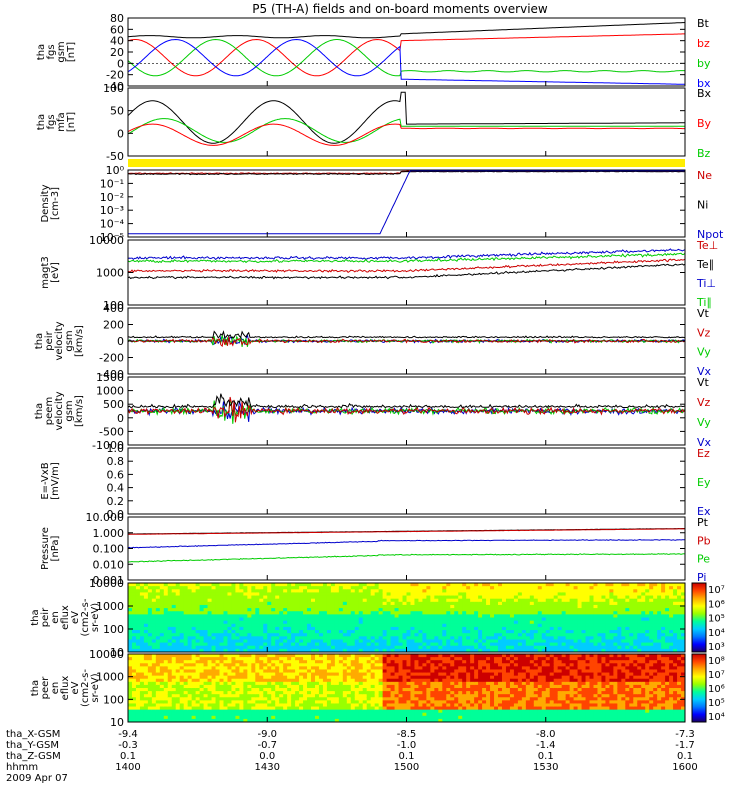  Describe the element at coordinates (49, 411) in the screenshot. I see `y-axis-label: peem` at that location.